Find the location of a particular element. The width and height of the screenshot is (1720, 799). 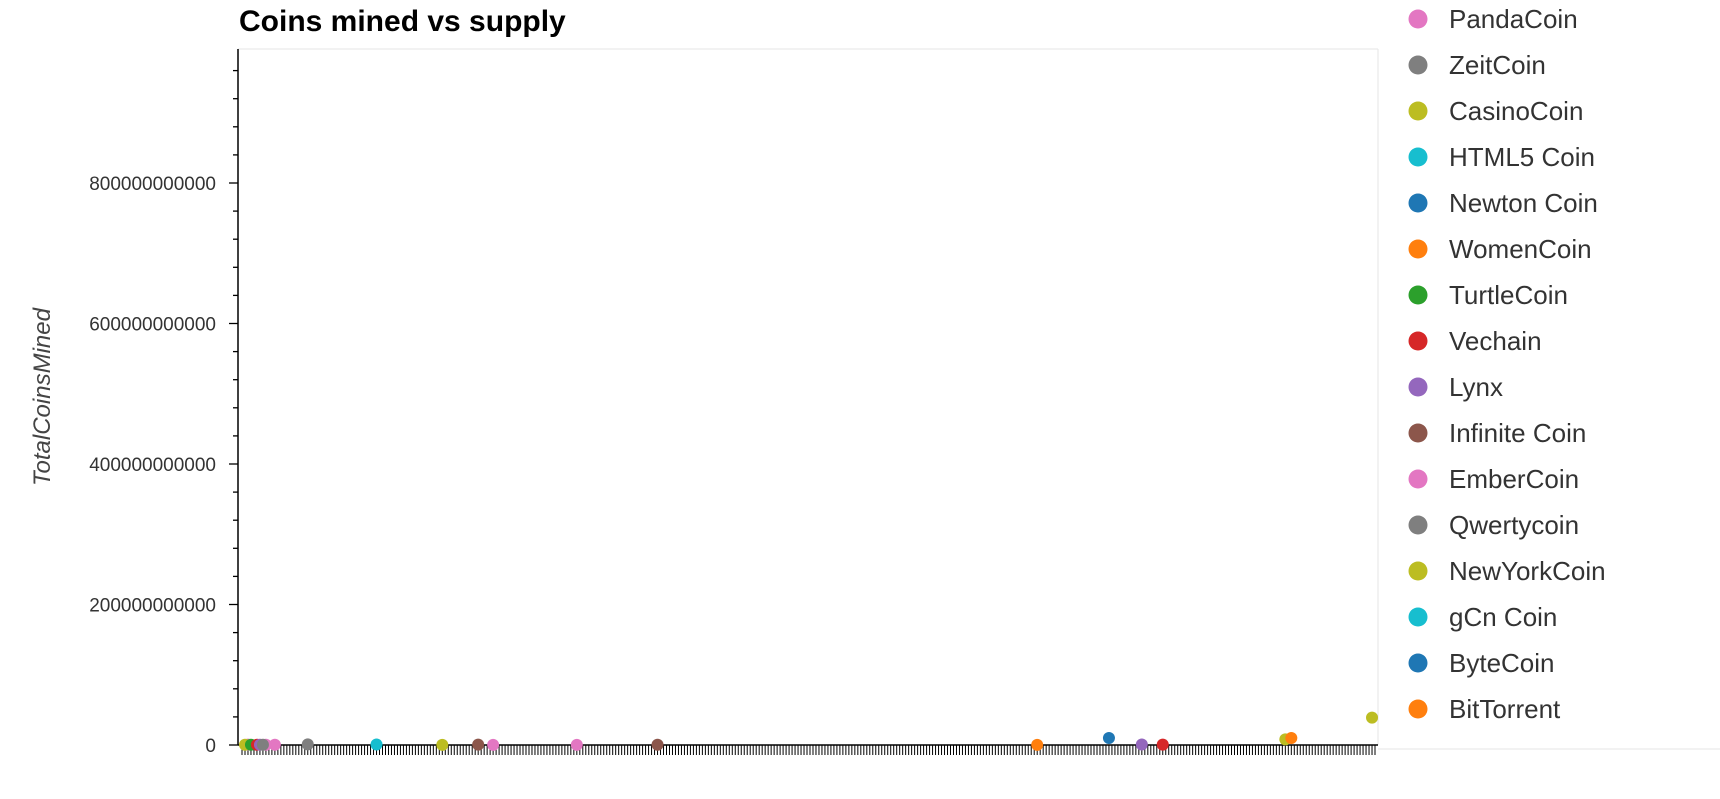

legend-label: Vechain is located at coordinates (1495, 341).